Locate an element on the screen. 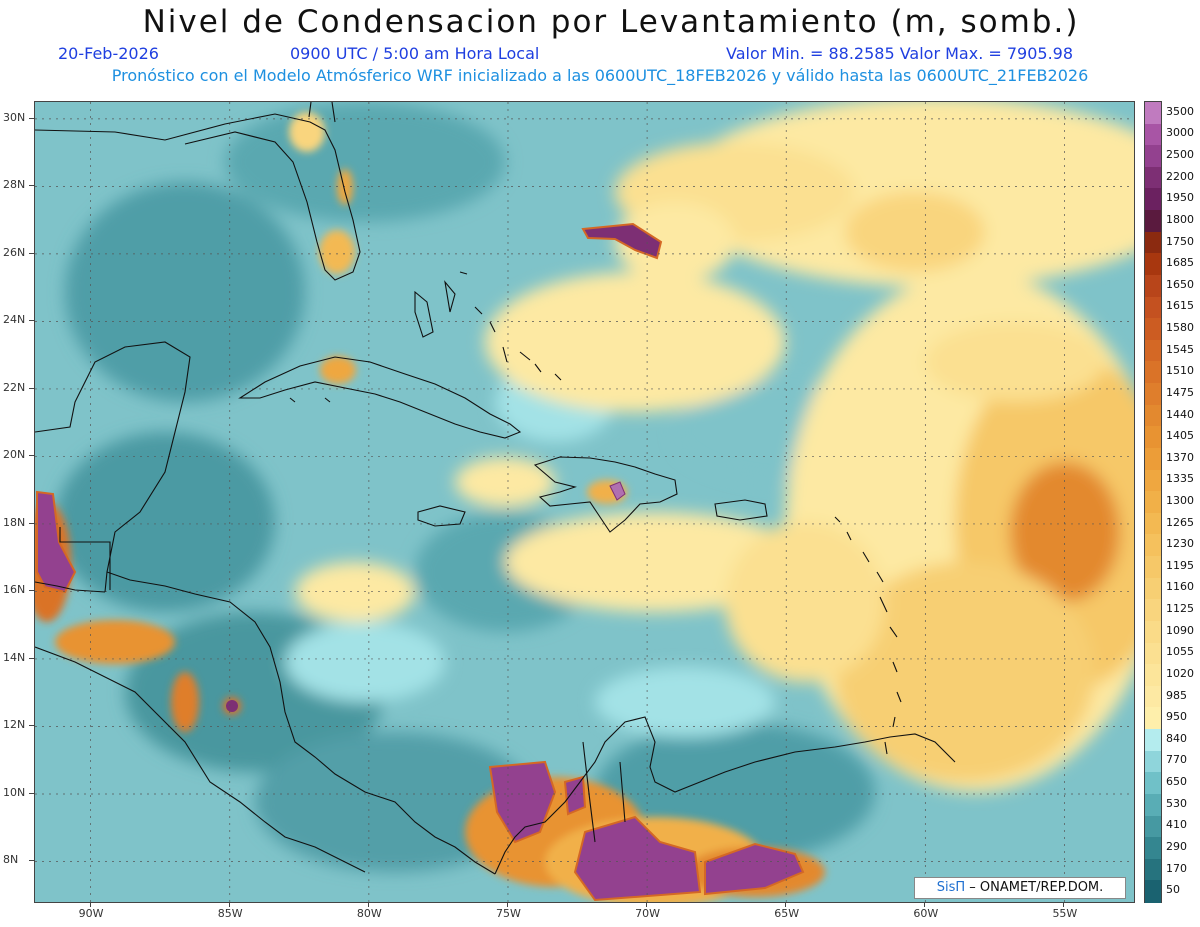 This screenshot has width=1200, height=927. lon-label: 55W is located at coordinates (1065, 913).